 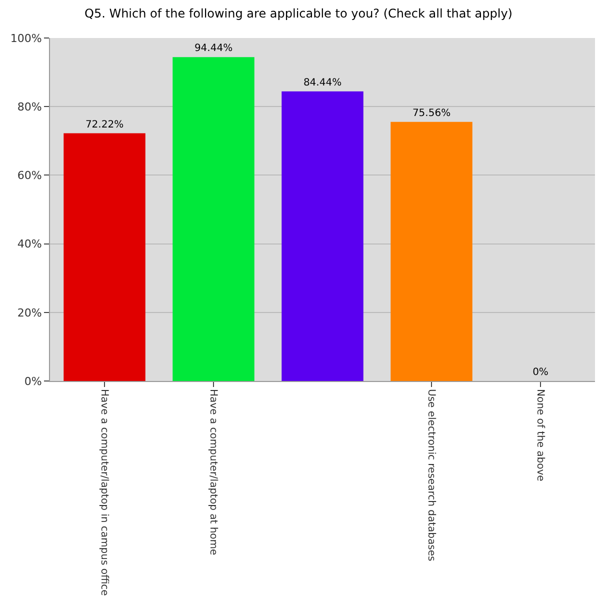 What do you see at coordinates (212, 472) in the screenshot?
I see `x-tick-label: Have a computer/laptop at home` at bounding box center [212, 472].